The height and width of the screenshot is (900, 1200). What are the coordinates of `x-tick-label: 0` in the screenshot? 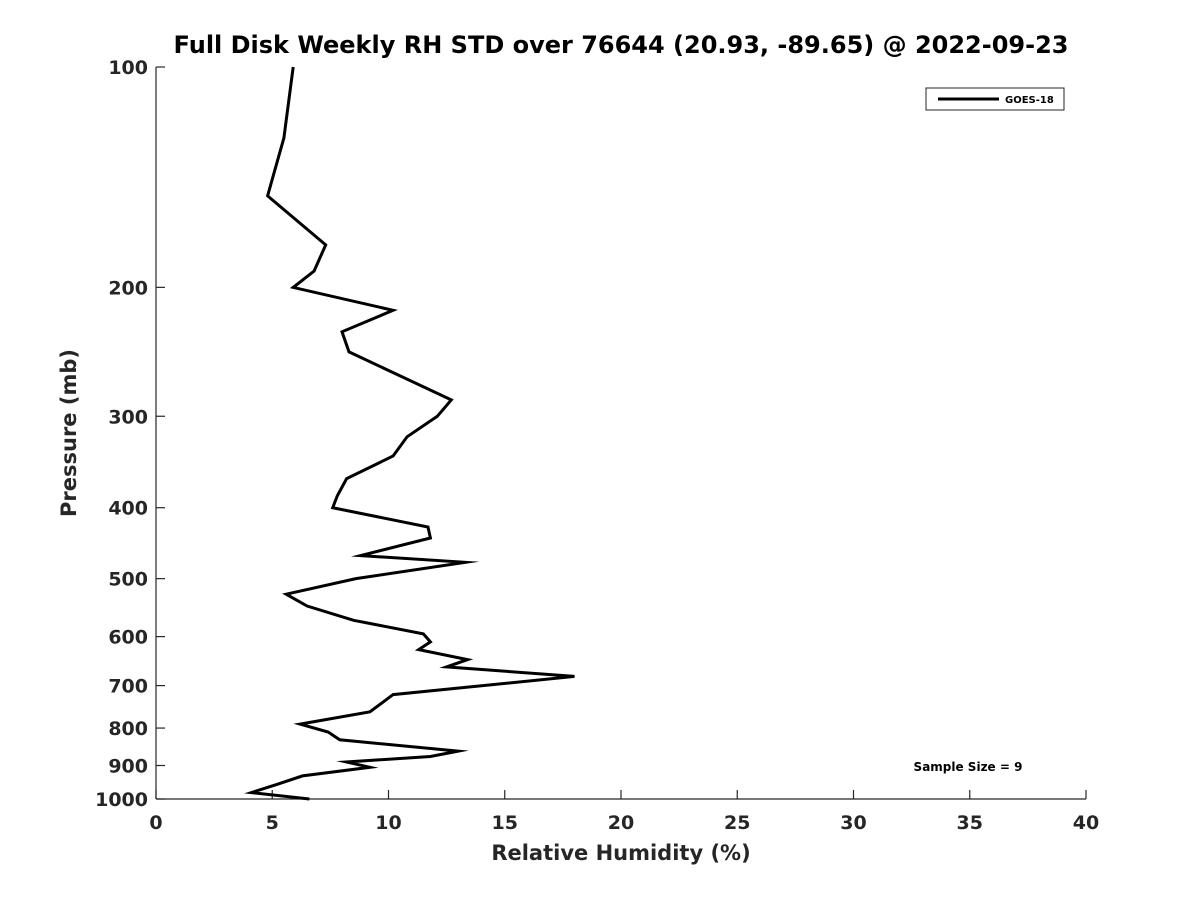 It's located at (155, 823).